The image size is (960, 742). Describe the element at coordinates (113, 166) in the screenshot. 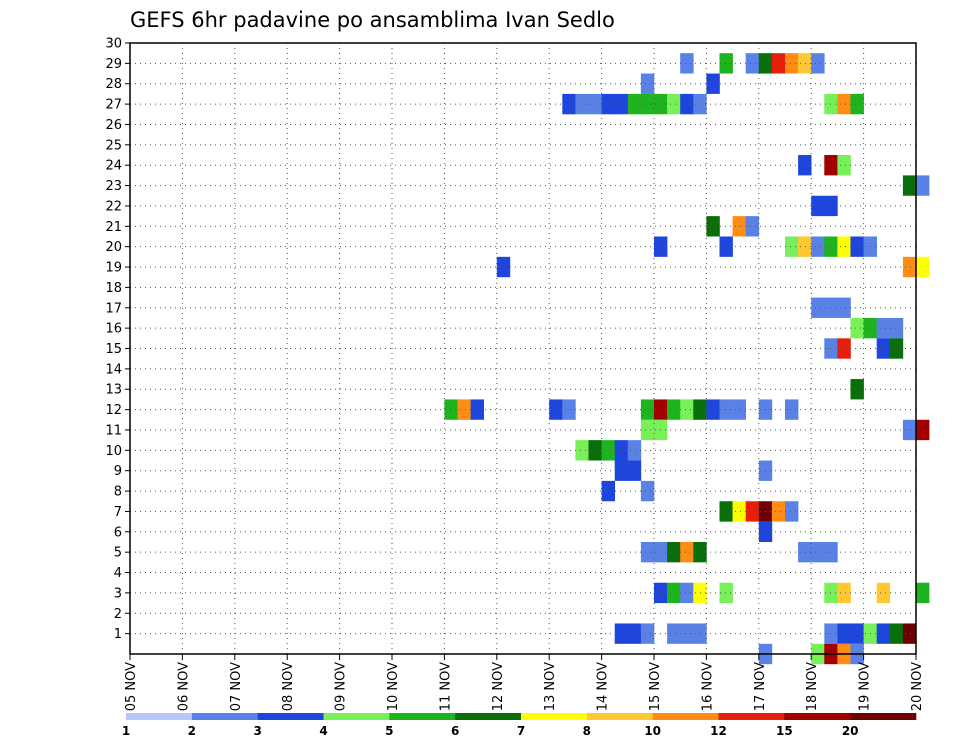

I see `y-tick-label: 24` at that location.